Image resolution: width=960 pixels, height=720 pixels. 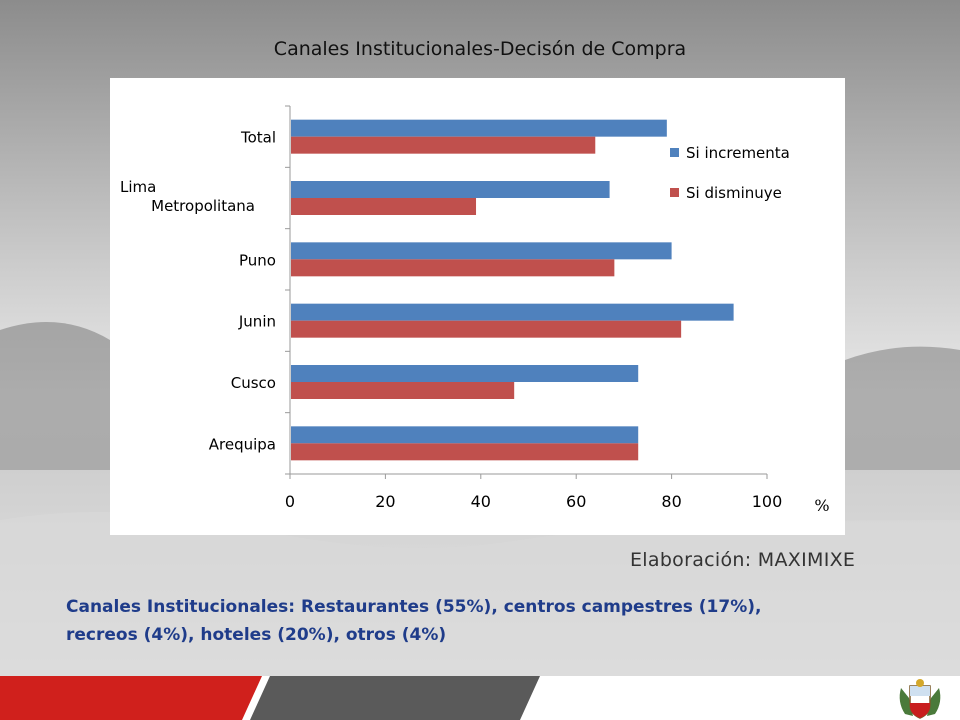 What do you see at coordinates (920, 699) in the screenshot?
I see `peru-coat-of-arms-icon` at bounding box center [920, 699].